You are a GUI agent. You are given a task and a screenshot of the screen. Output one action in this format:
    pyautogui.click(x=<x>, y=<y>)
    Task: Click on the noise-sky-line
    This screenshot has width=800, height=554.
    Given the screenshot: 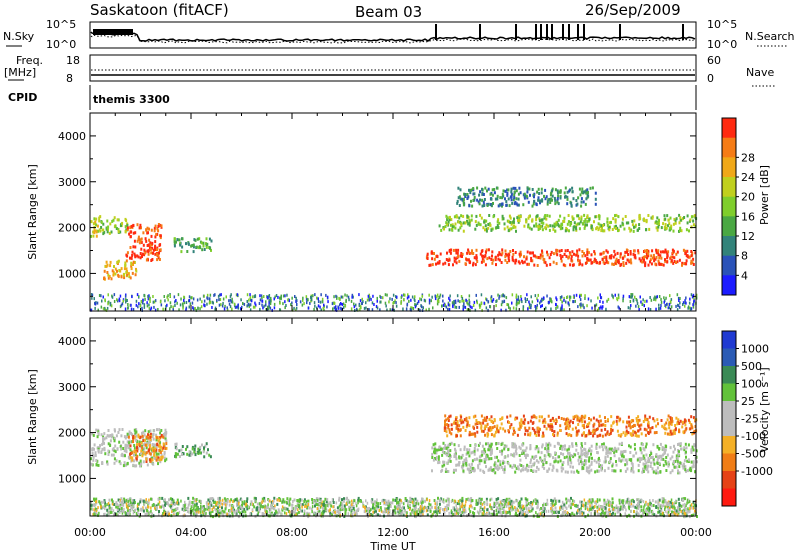 What is the action you would take?
    pyautogui.click(x=393, y=36)
    